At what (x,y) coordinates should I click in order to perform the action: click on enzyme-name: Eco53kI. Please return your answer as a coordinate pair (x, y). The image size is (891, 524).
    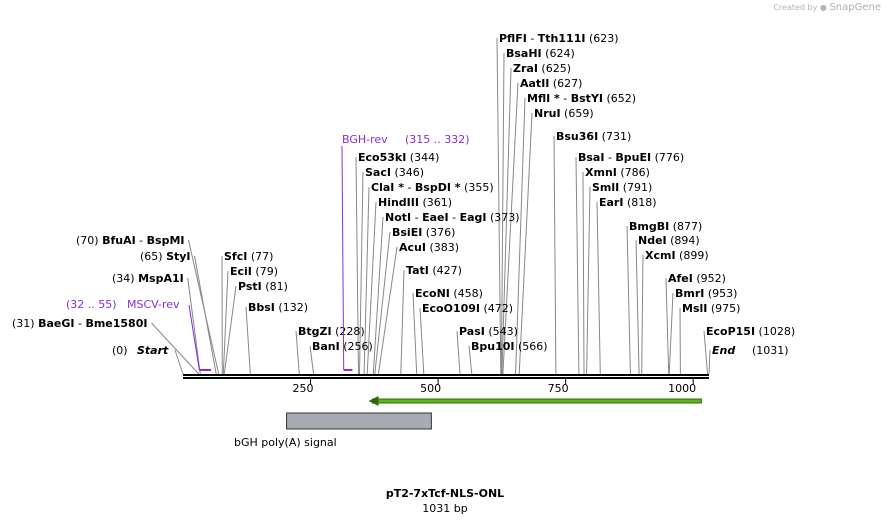
    Looking at the image, I should click on (382, 157).